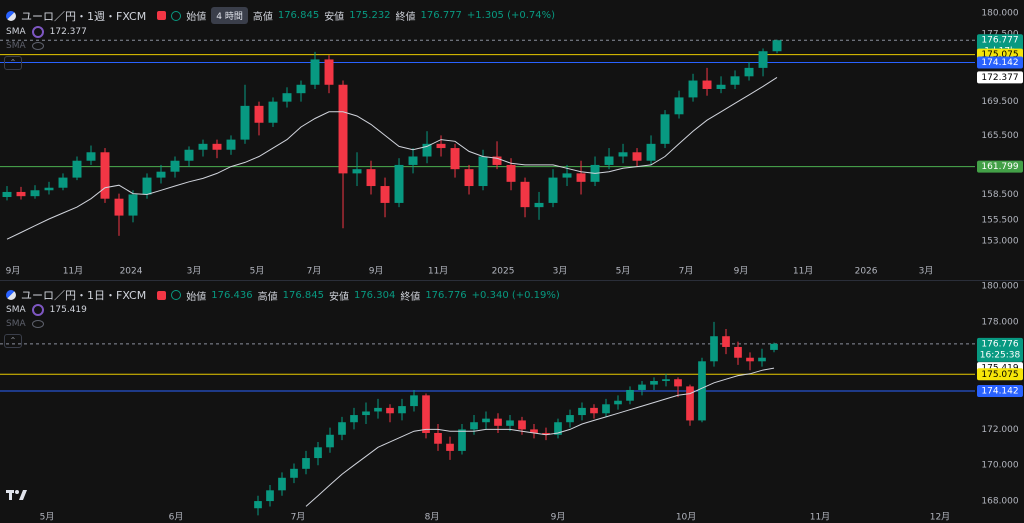 This screenshot has width=1024, height=523. What do you see at coordinates (999, 63) in the screenshot?
I see `price-tag-label: 174.142` at bounding box center [999, 63].